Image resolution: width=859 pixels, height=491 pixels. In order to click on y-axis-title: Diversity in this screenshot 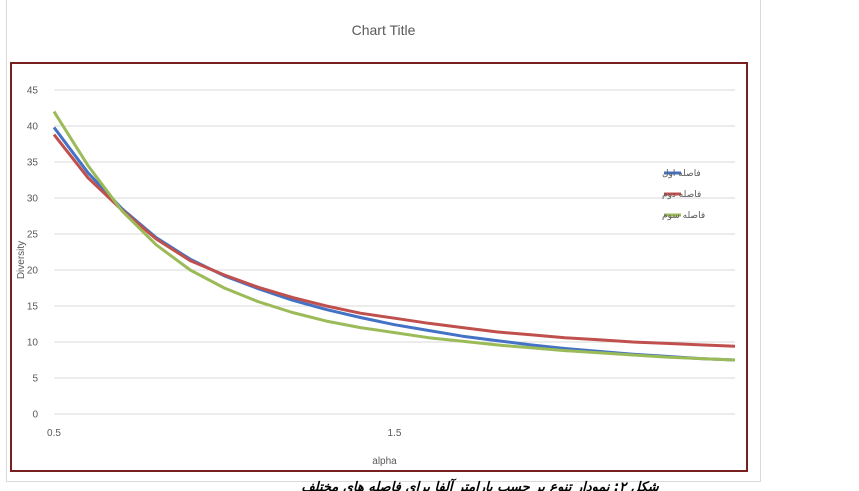, I will do `click(21, 260)`.